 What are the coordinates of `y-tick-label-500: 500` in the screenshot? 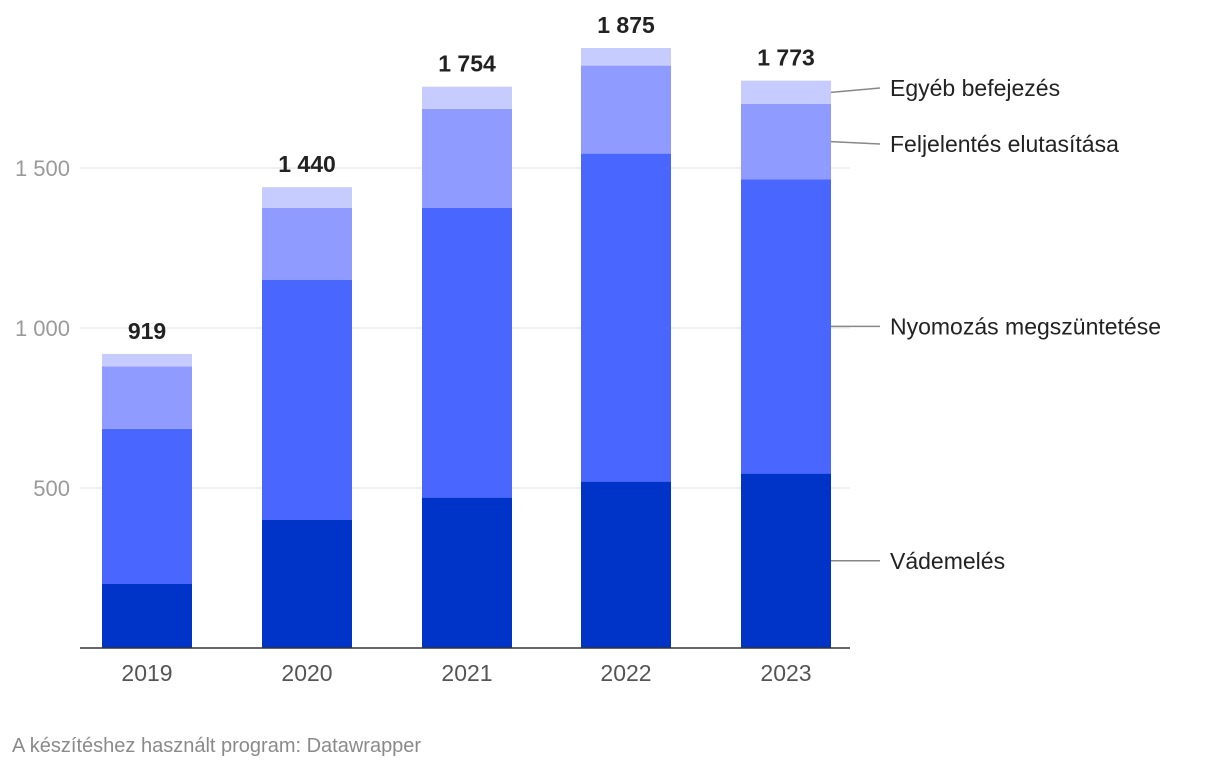 It's located at (51, 488).